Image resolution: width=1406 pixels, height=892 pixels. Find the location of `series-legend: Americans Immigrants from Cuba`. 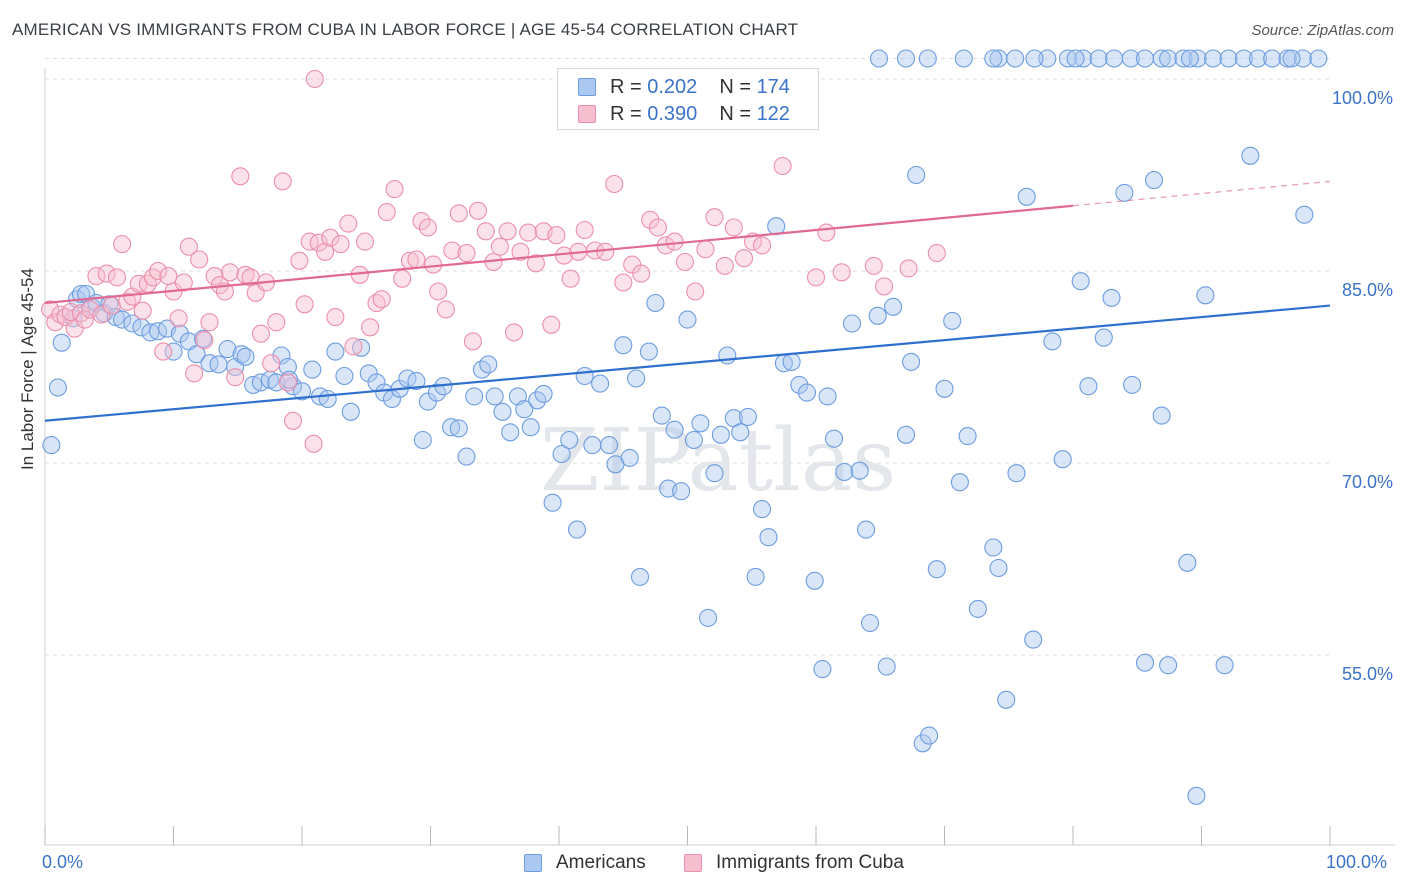

series-legend: Americans Immigrants from Cuba is located at coordinates (703, 865).